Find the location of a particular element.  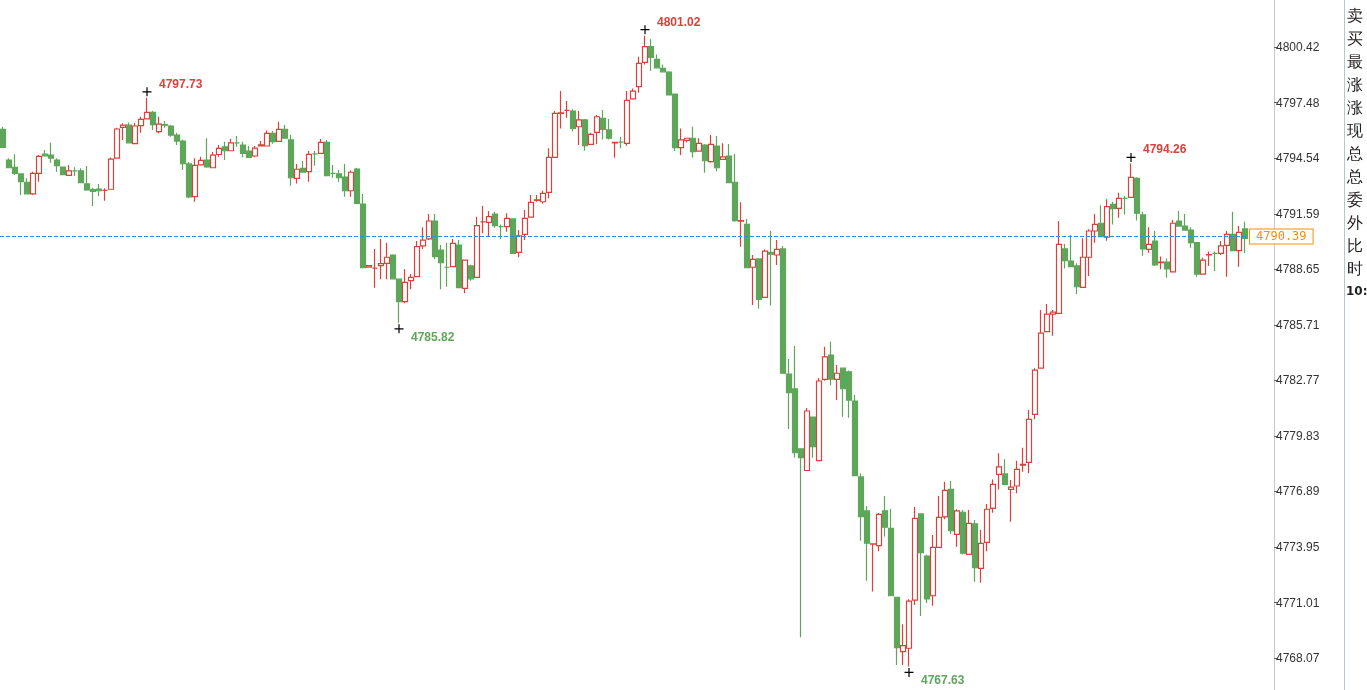

y-tick-label: 4800.42 is located at coordinates (1298, 47).